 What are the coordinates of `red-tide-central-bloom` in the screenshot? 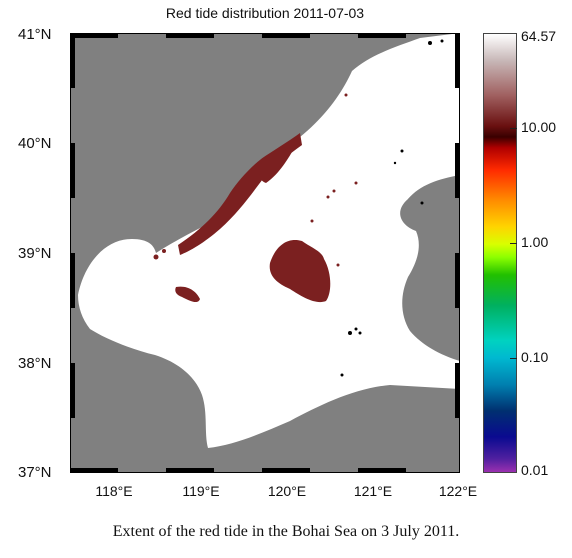 It's located at (300, 271).